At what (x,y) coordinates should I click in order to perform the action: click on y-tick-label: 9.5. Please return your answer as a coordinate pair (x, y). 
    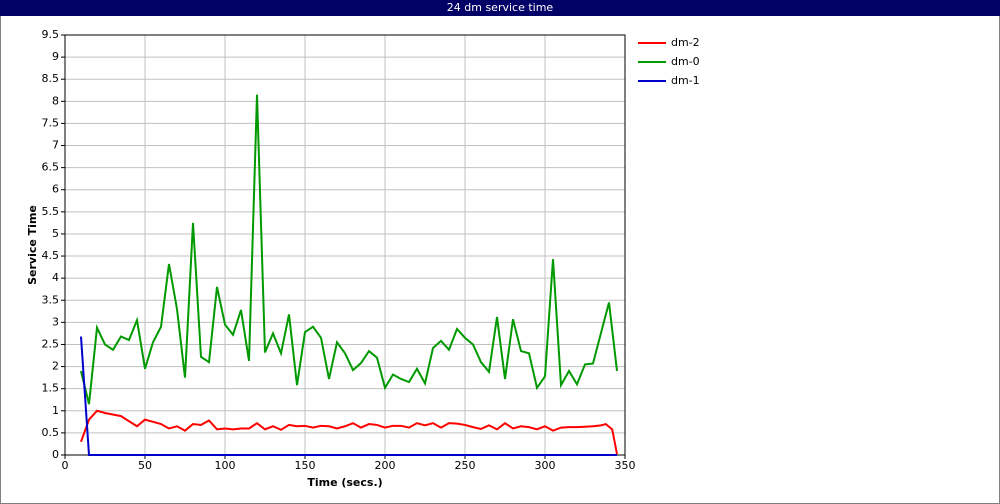
    Looking at the image, I should click on (51, 34).